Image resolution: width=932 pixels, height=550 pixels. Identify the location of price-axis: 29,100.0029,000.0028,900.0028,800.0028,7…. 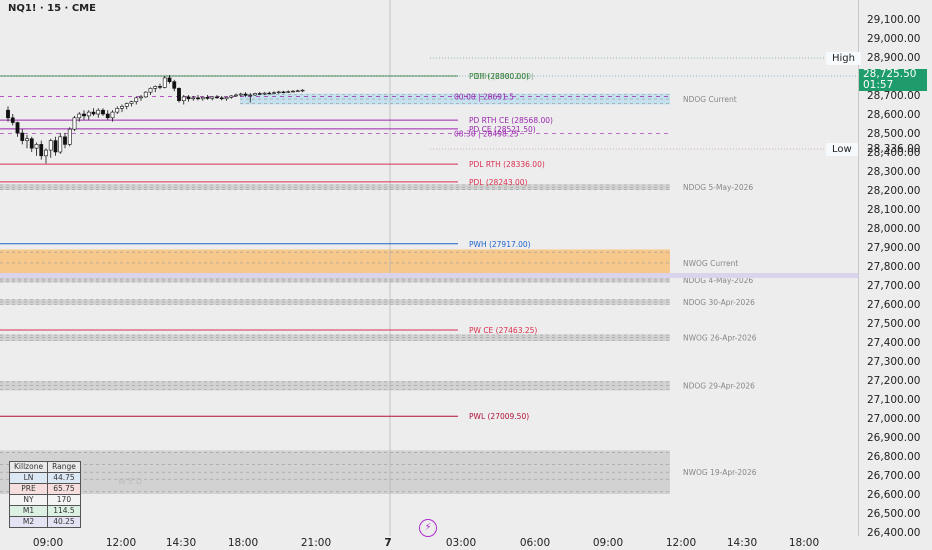
(893, 276).